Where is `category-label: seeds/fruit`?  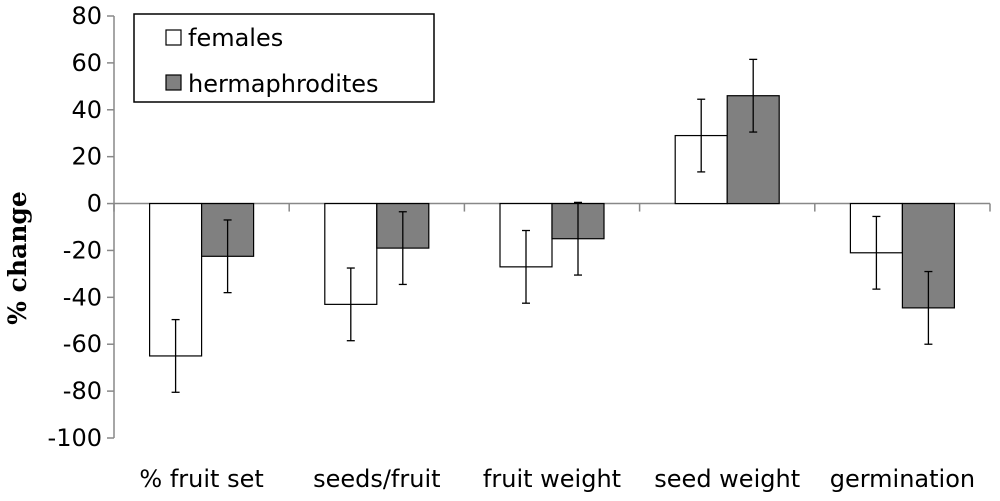 category-label: seeds/fruit is located at coordinates (376, 479).